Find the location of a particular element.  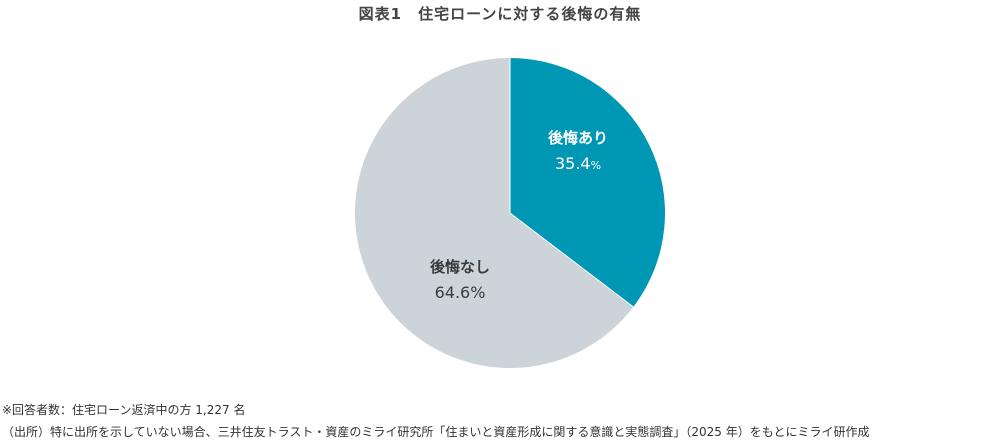

slice-name: 後悔なし is located at coordinates (459, 267).